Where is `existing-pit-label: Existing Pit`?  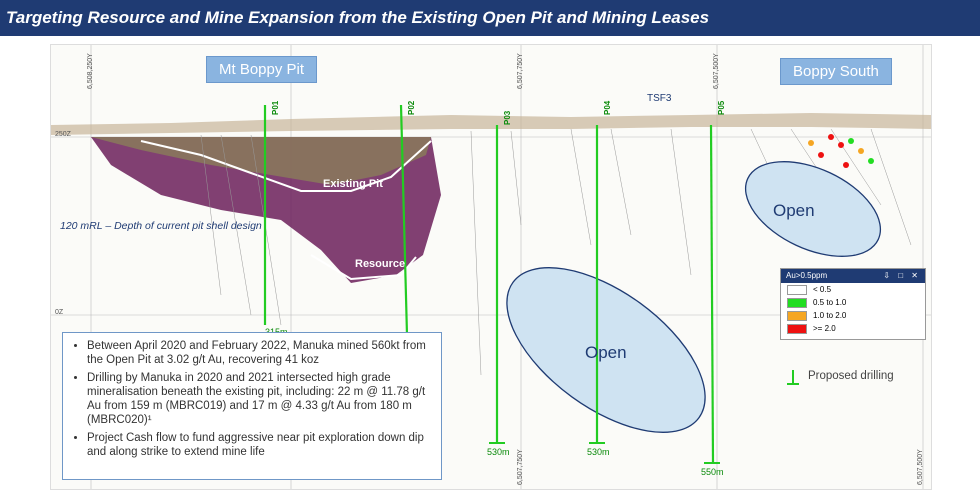 existing-pit-label: Existing Pit is located at coordinates (353, 184).